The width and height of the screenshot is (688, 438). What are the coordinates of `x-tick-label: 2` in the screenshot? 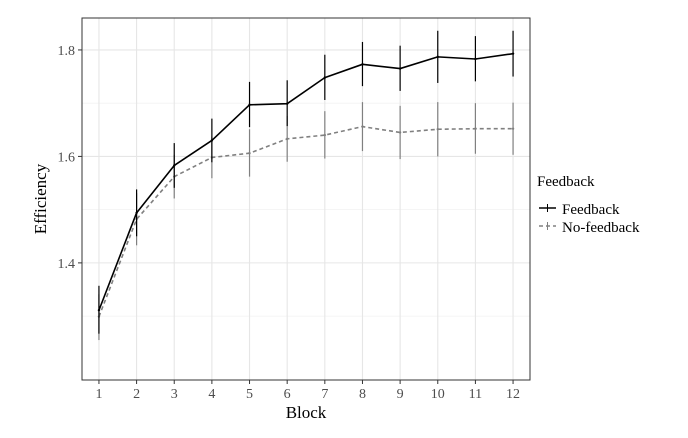 It's located at (136, 394).